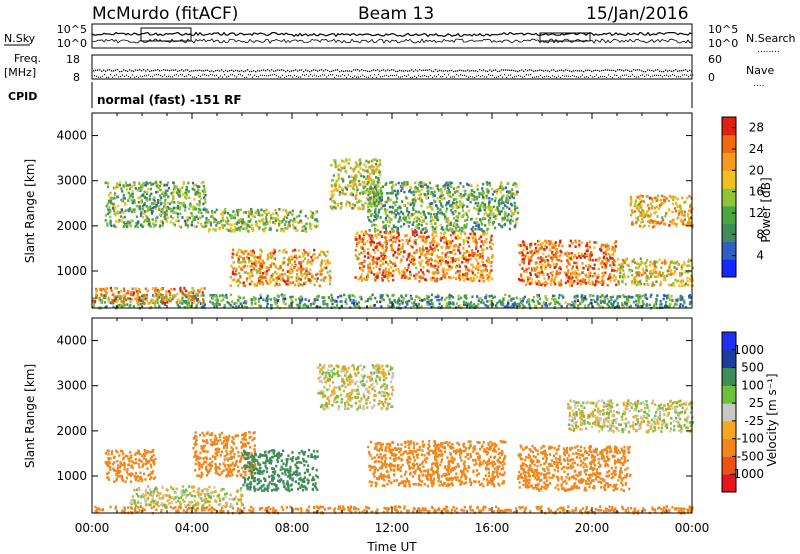 This screenshot has width=800, height=554. Describe the element at coordinates (723, 43) in the screenshot. I see `noise-tick-right-bottom: 10^0` at that location.